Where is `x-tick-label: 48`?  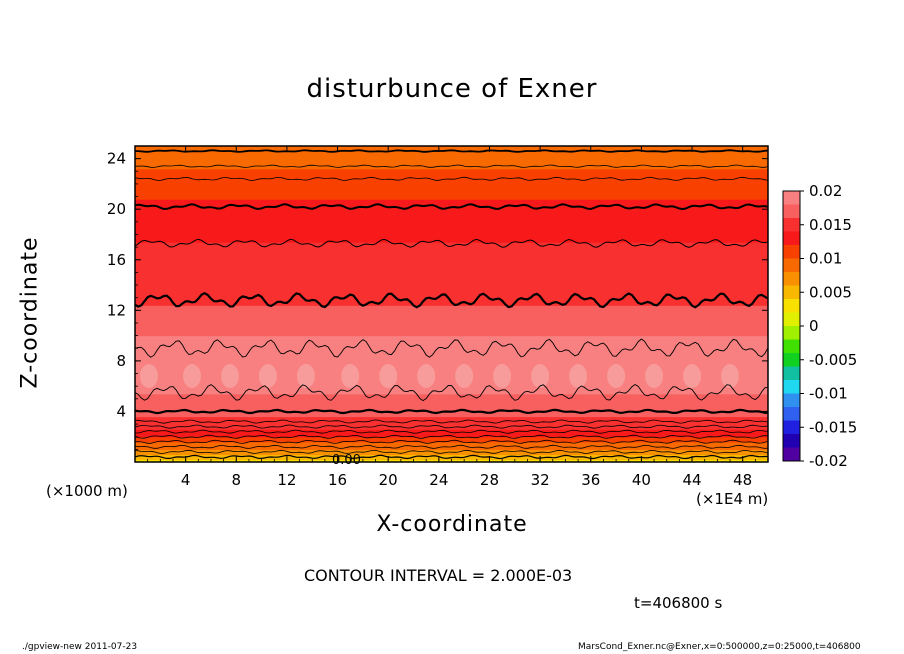 x-tick-label: 48 is located at coordinates (742, 480).